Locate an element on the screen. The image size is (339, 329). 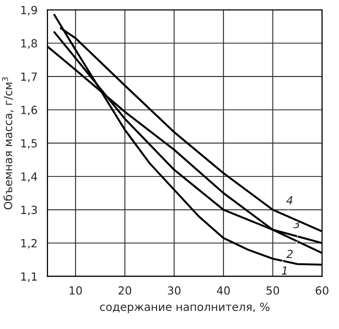
annotation: 4 is located at coordinates (289, 200).